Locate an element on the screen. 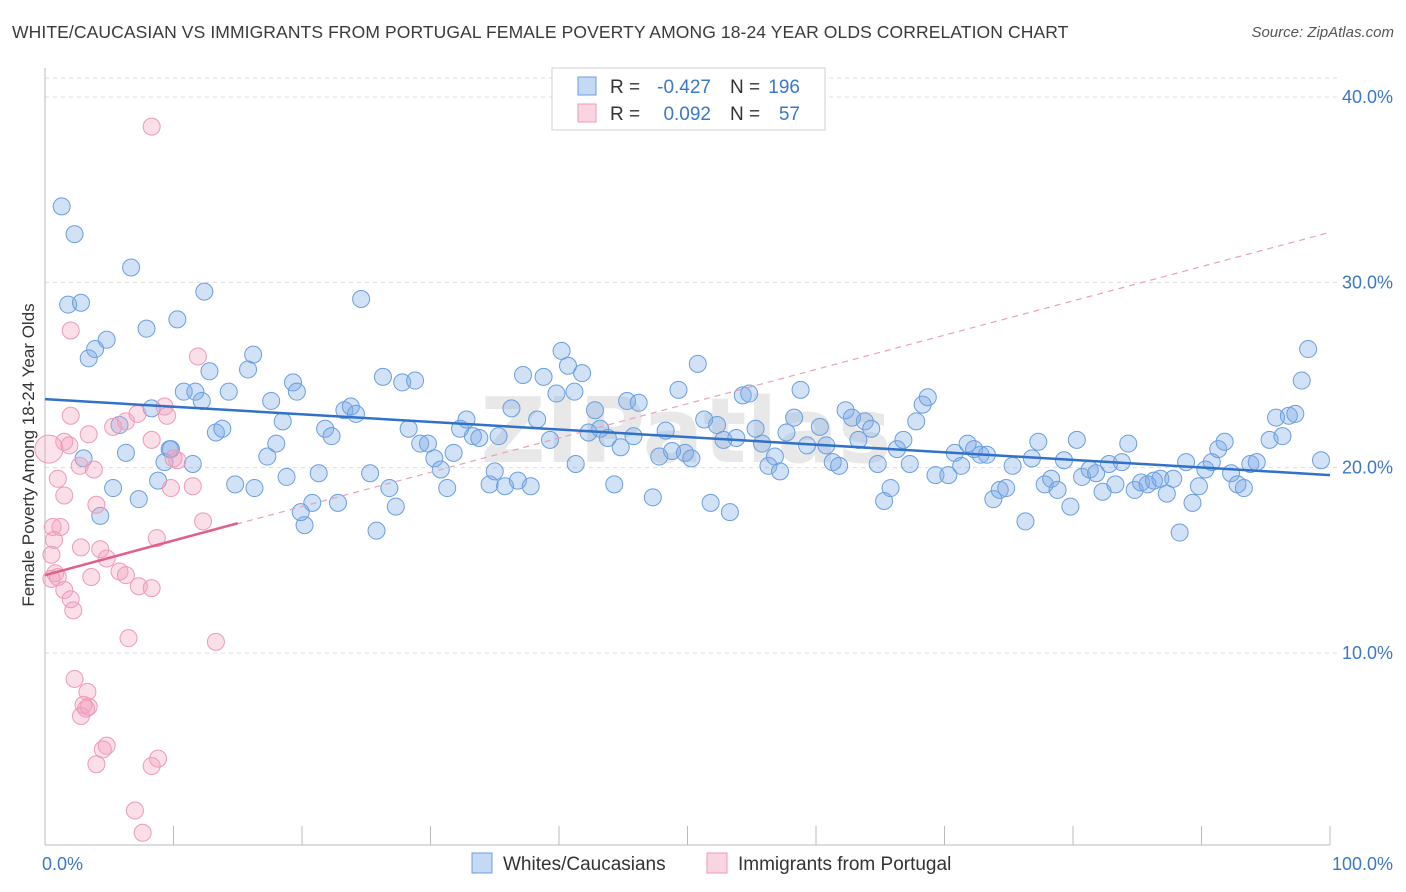 The width and height of the screenshot is (1406, 892). legend-n-value: 57 is located at coordinates (789, 114).